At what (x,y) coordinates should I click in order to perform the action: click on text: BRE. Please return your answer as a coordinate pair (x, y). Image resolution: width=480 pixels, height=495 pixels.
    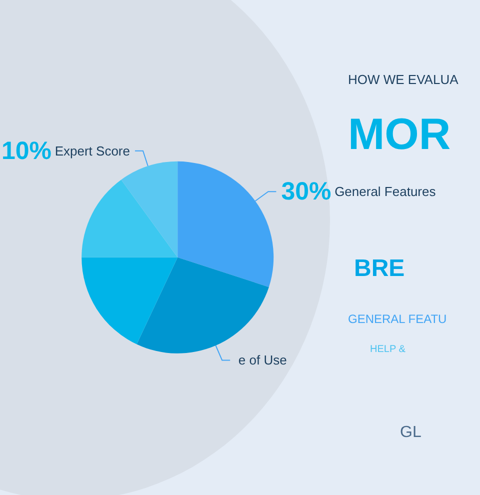
    Looking at the image, I should click on (379, 269).